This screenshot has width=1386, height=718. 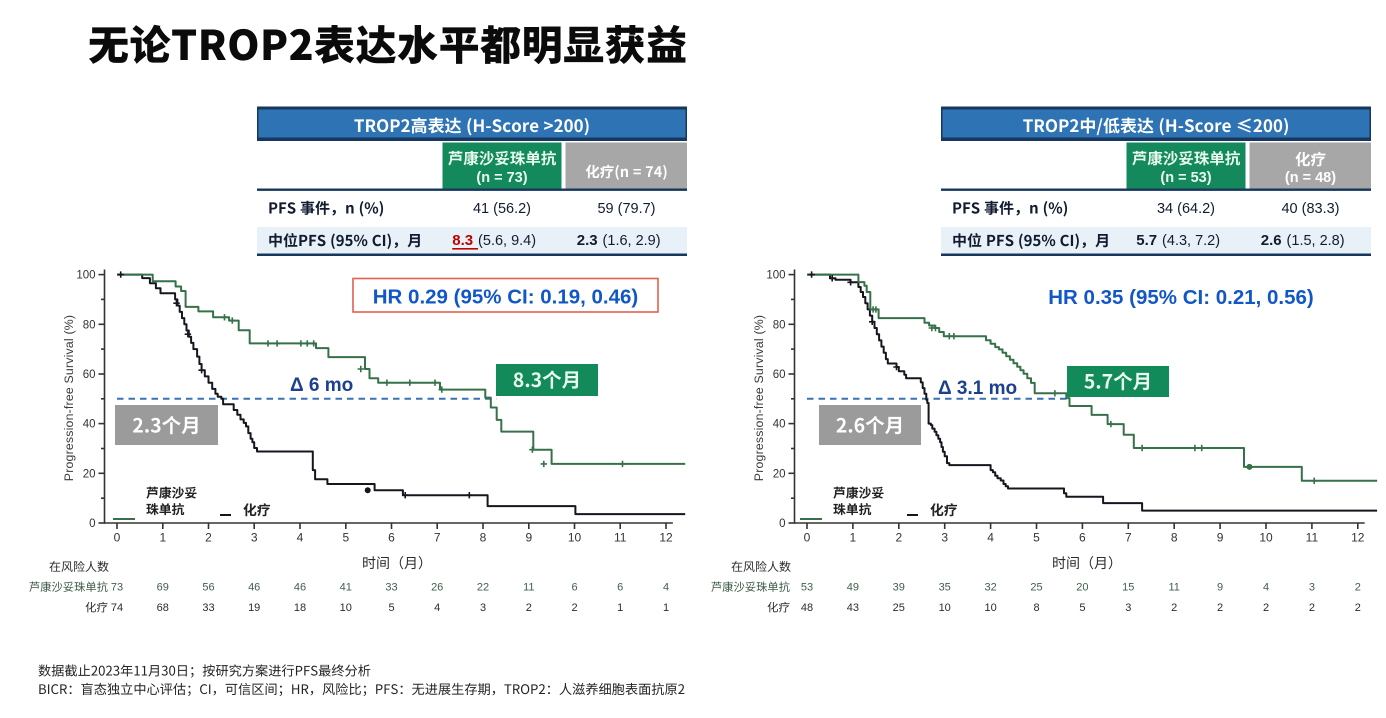 What do you see at coordinates (1181, 297) in the screenshot?
I see `svg-text: HR 0.35 (95% CI: 0.21, 0.56)` at bounding box center [1181, 297].